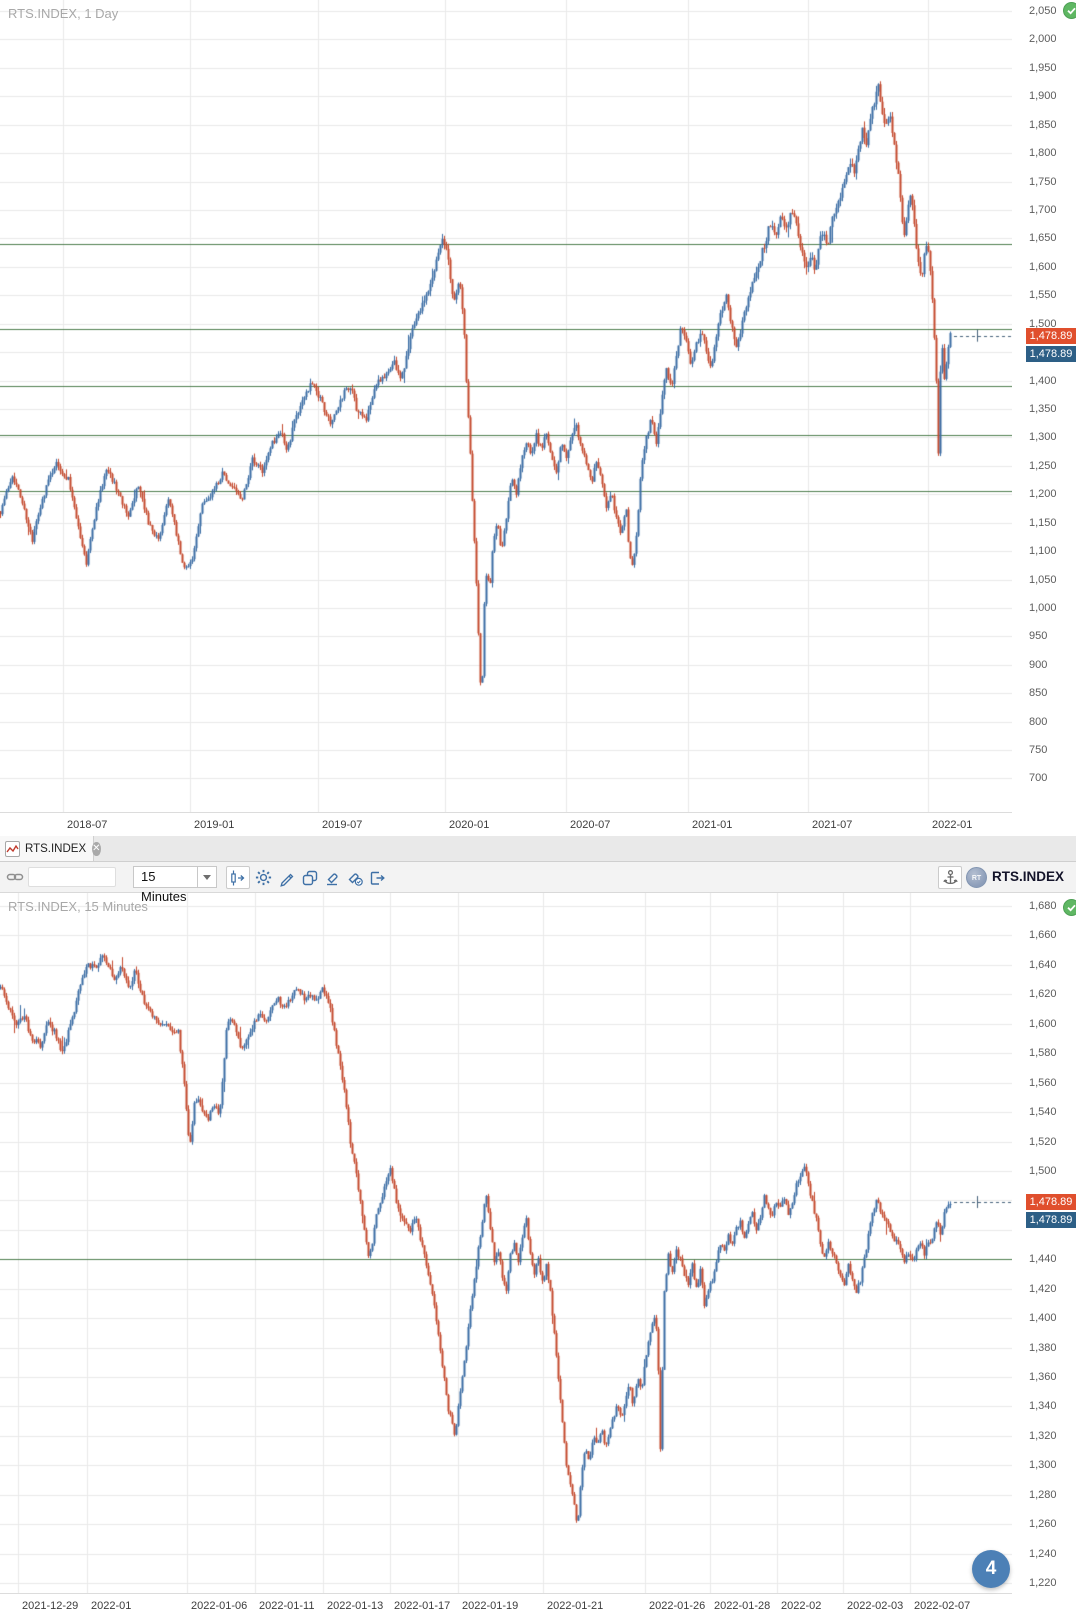 The width and height of the screenshot is (1076, 1618). I want to click on x-axis-label: 2022-01-26, so click(677, 1606).